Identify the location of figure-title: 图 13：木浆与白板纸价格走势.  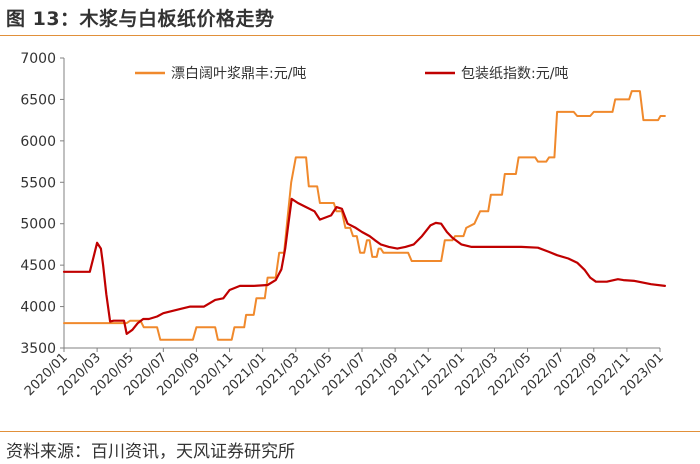
(140, 19).